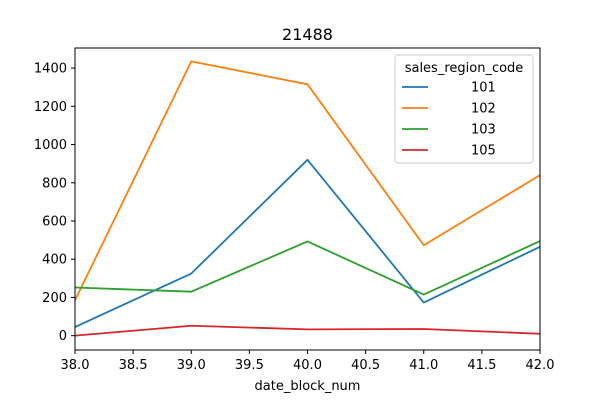 Image resolution: width=600 pixels, height=400 pixels. I want to click on x-tick-label: 39.0, so click(191, 365).